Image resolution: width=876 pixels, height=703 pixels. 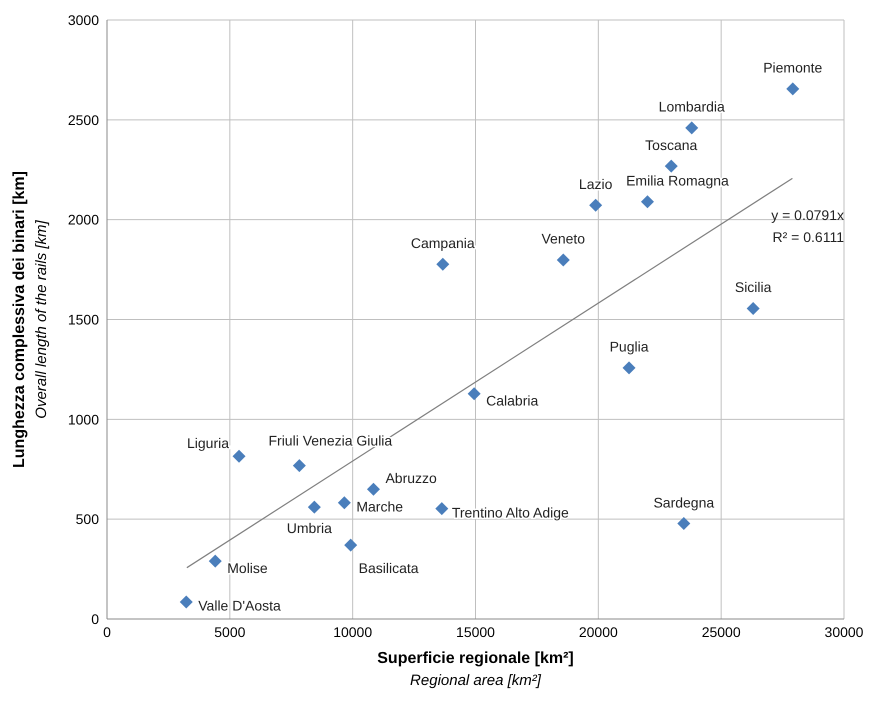 What do you see at coordinates (84, 419) in the screenshot?
I see `y-tick-label: 1000` at bounding box center [84, 419].